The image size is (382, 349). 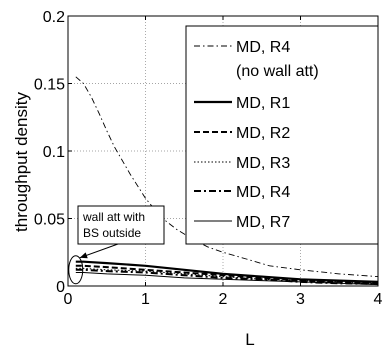 I want to click on annotation-arrowhead, so click(x=83, y=255).